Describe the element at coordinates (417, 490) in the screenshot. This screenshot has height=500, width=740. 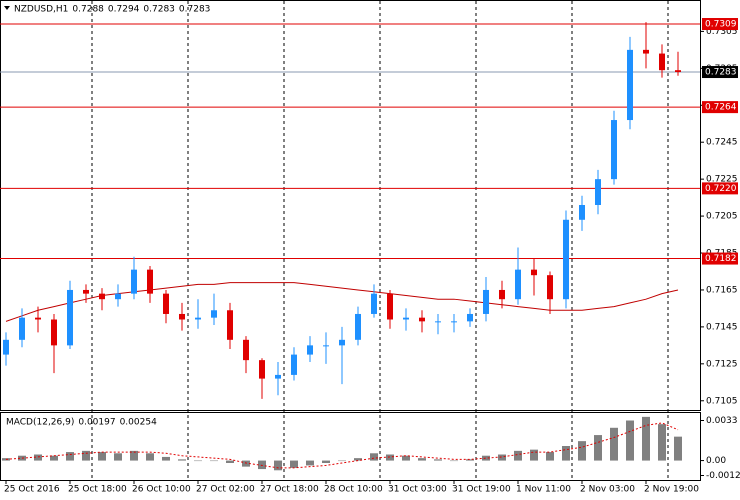
I see `x-tick-label: 31 Oct 03:00` at that location.